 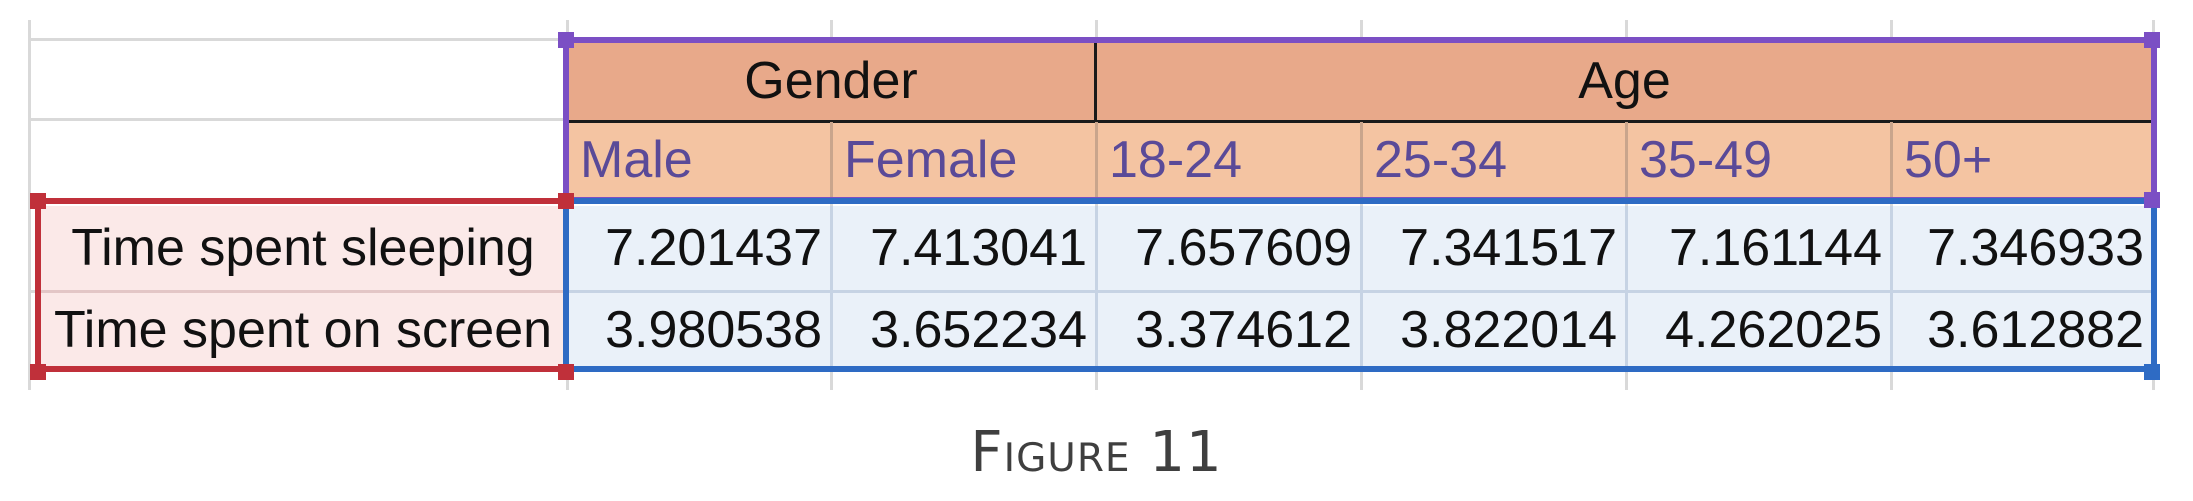 What do you see at coordinates (303, 291) in the screenshot?
I see `row-divider` at bounding box center [303, 291].